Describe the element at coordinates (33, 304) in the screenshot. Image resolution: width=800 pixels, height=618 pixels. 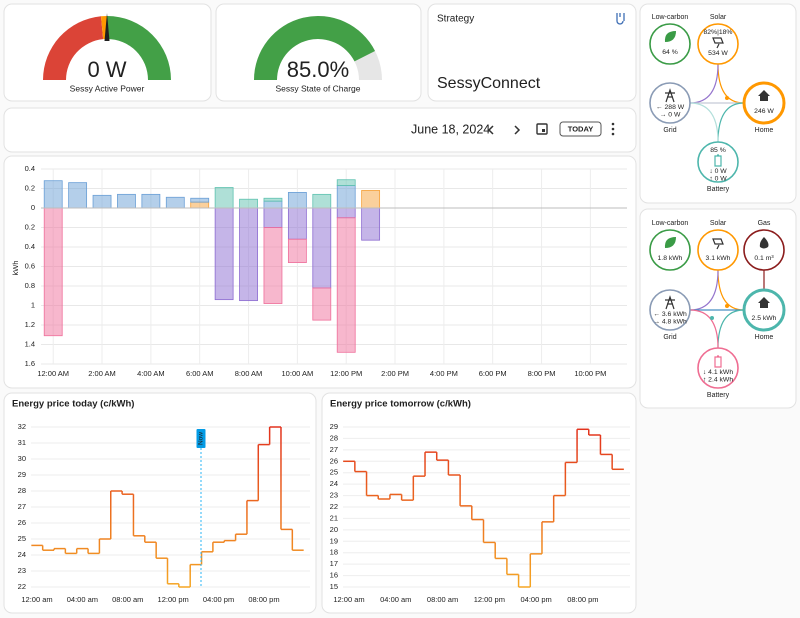
I see `y-tick-label: 1` at that location.